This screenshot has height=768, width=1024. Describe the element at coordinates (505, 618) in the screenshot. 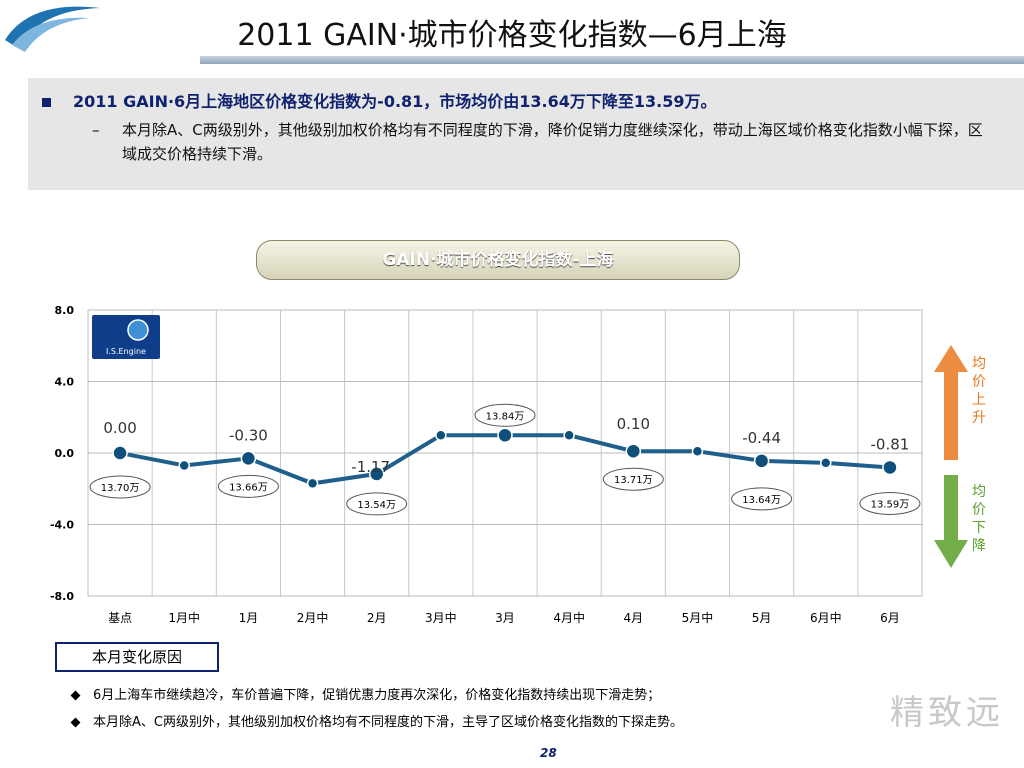

I see `x-tick-label: 3月` at that location.